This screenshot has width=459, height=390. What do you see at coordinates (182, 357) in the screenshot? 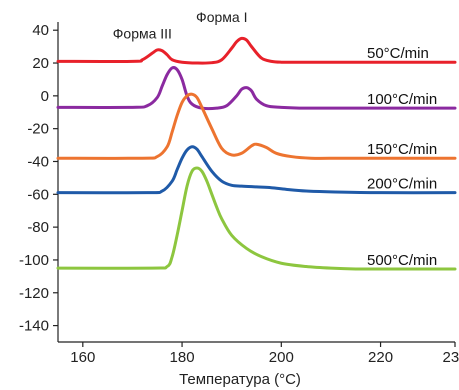
I see `x-tick-label: 180` at bounding box center [182, 357].